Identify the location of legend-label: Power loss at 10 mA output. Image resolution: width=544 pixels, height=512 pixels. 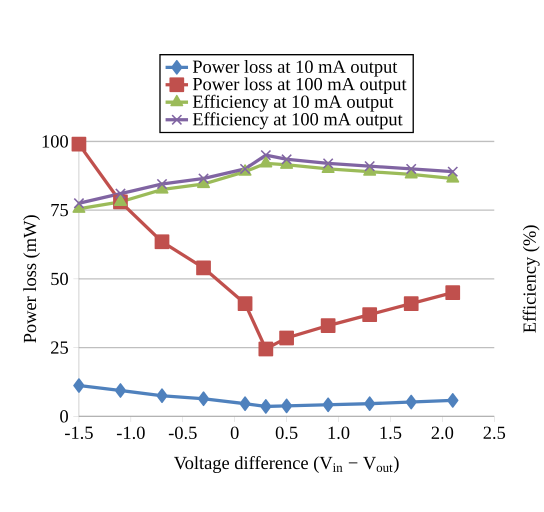
(295, 68).